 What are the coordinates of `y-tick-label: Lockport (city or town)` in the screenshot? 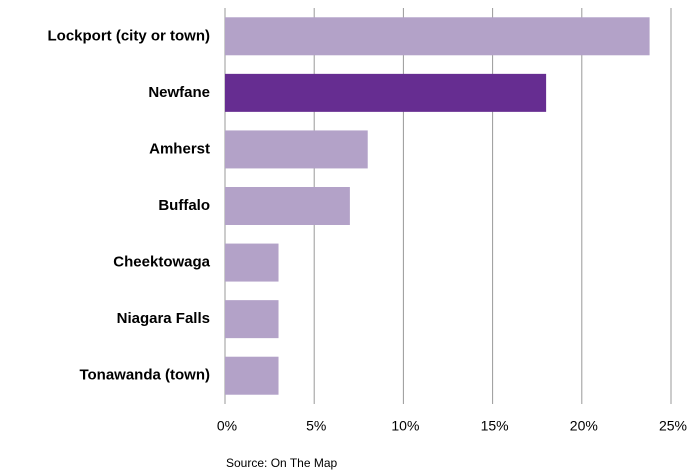 It's located at (129, 35).